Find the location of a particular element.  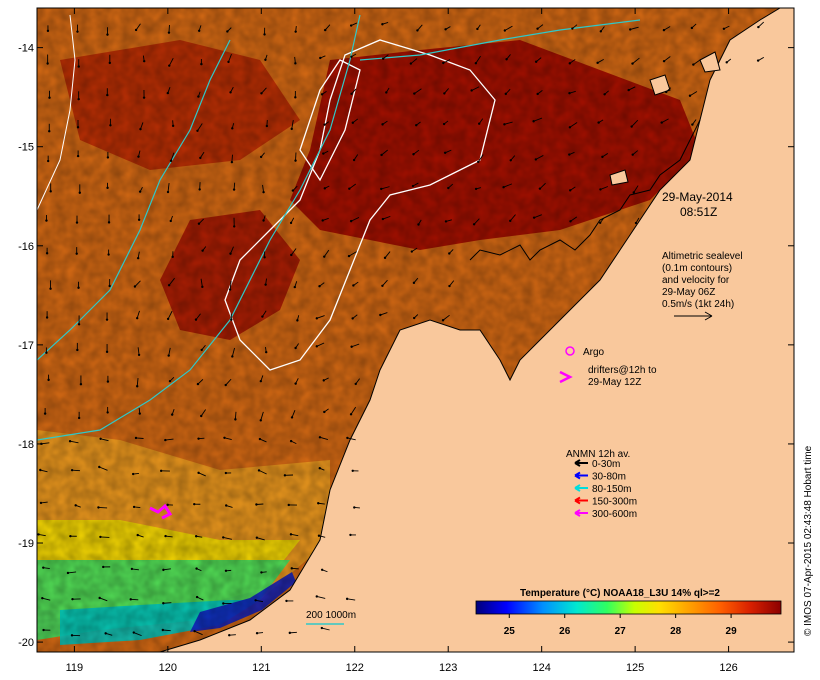

alt-line-1: Altimetric sealevel is located at coordinates (702, 256).